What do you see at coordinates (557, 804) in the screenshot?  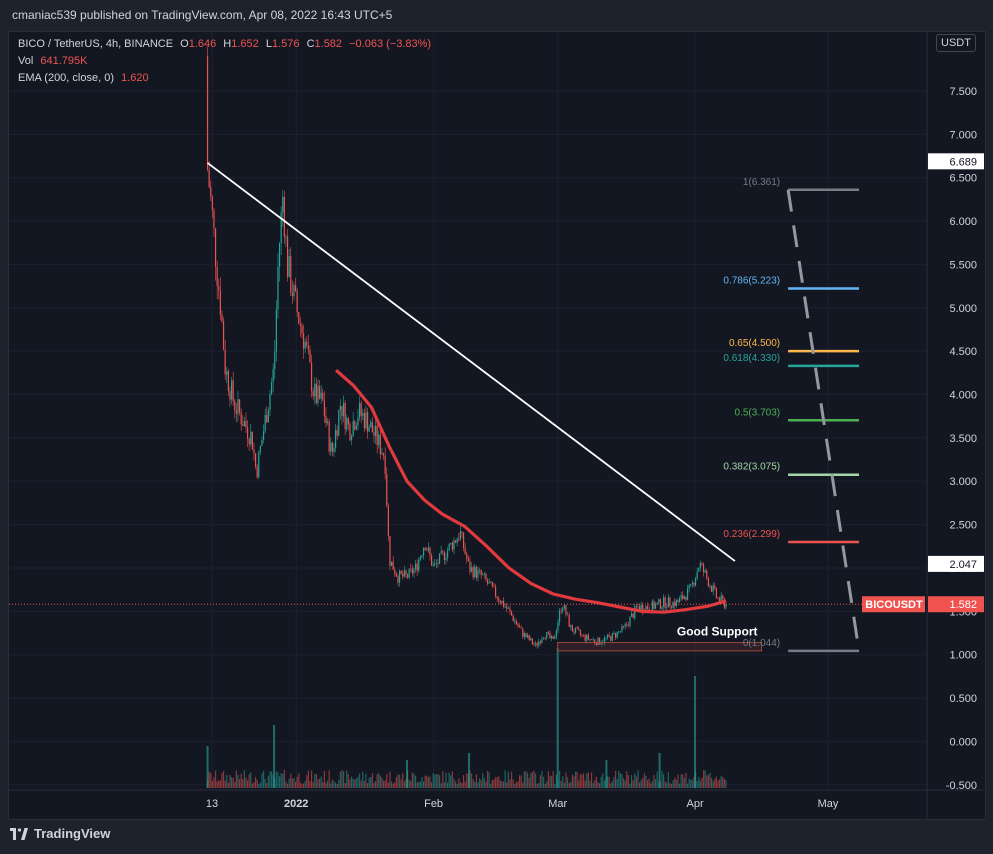 I see `time-tick-label: Mar` at bounding box center [557, 804].